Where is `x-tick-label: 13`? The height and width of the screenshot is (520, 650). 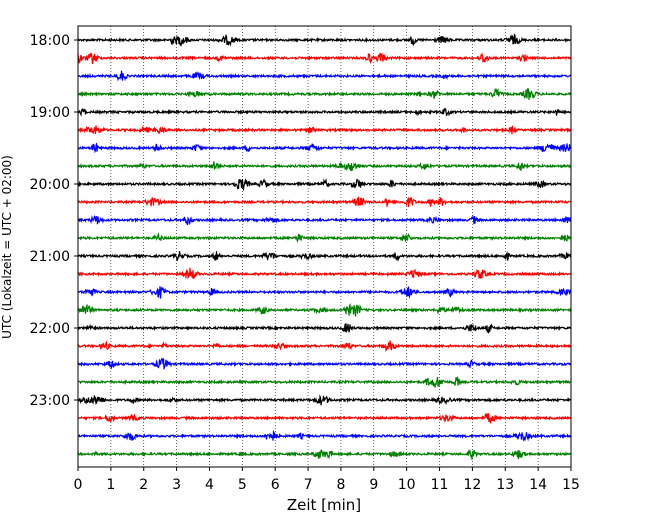
x-tick-label: 13 is located at coordinates (505, 485).